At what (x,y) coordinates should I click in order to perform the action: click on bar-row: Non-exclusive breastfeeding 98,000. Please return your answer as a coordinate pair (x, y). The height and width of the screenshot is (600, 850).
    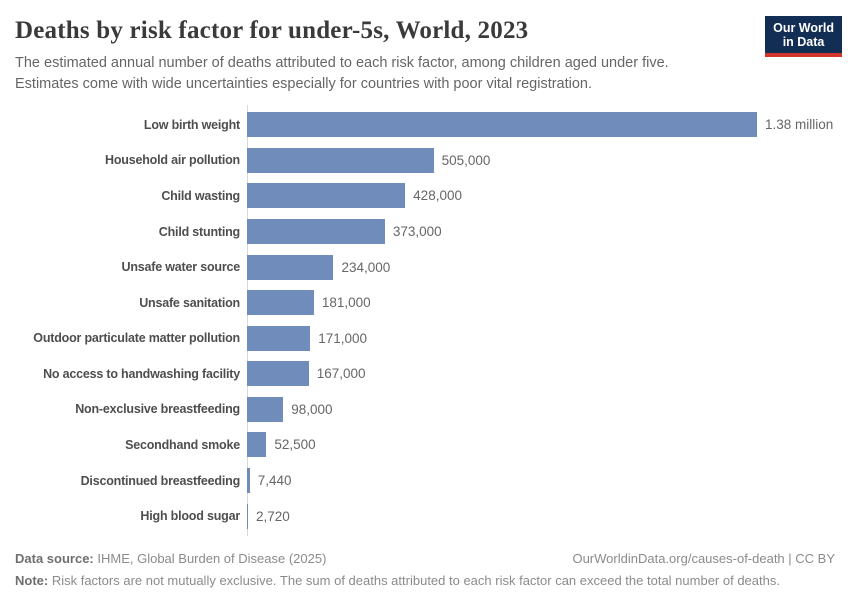
    Looking at the image, I should click on (425, 410).